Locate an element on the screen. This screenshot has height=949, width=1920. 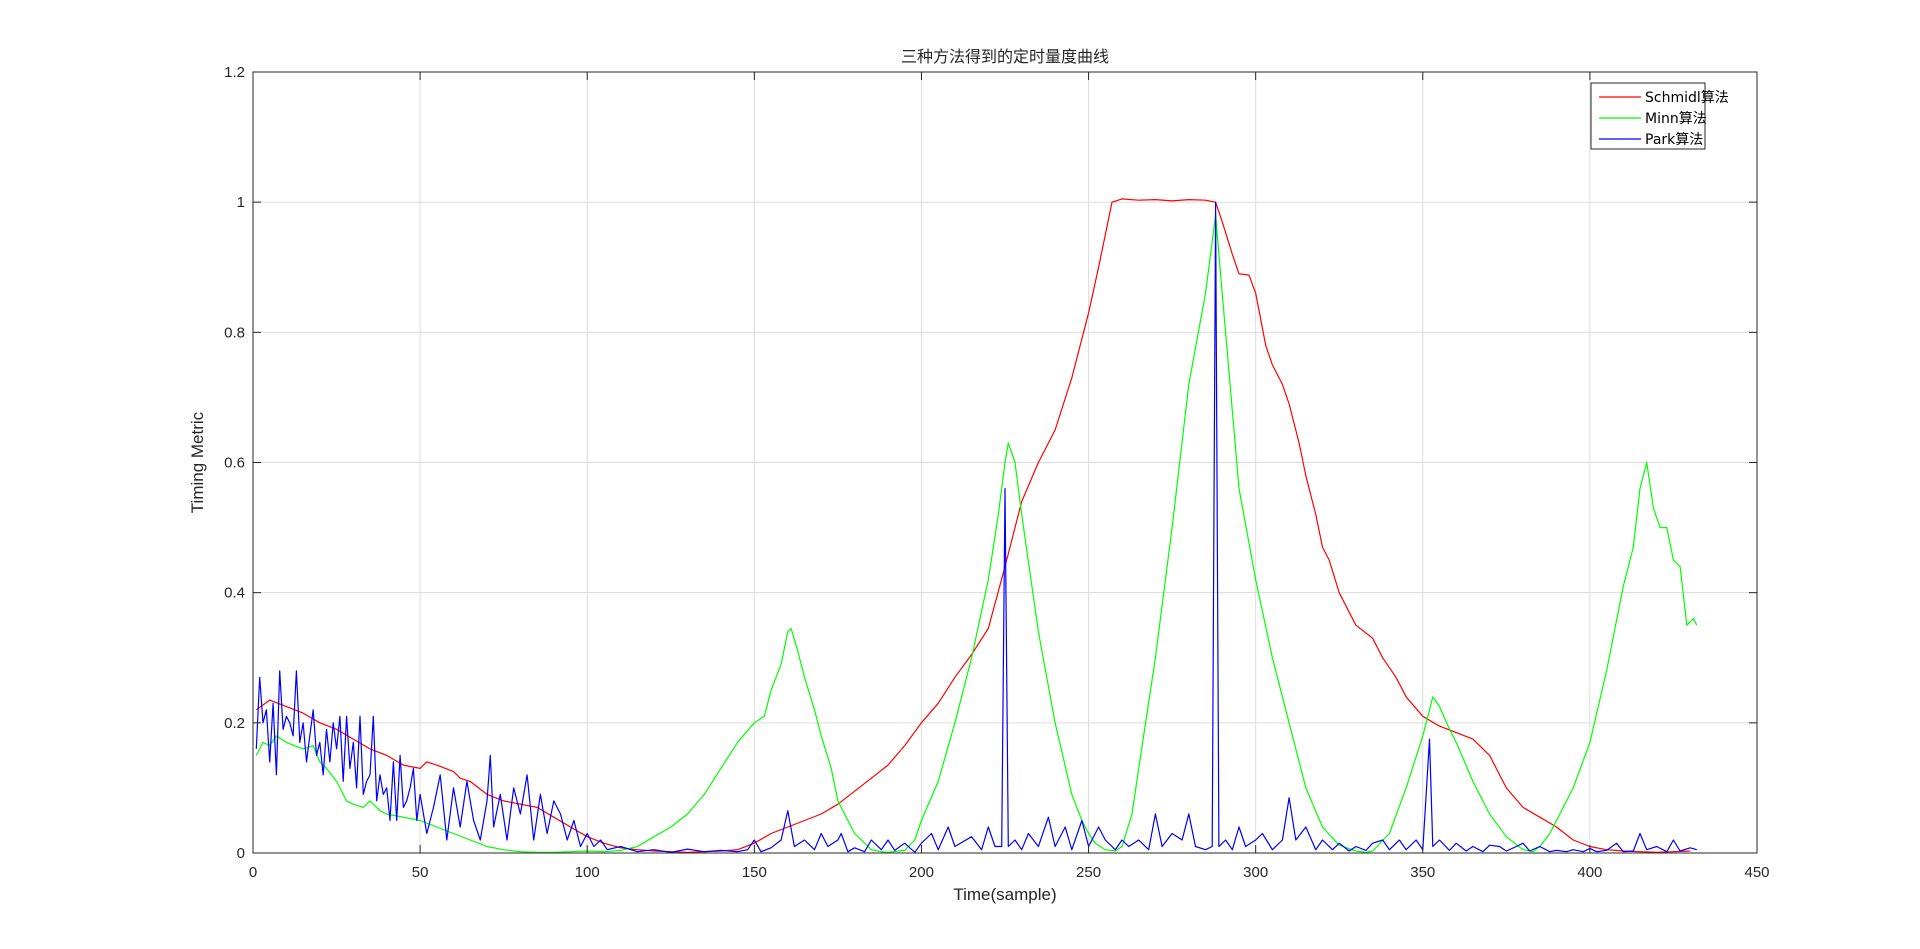
y-tick-label: 0.2 is located at coordinates (234, 723).